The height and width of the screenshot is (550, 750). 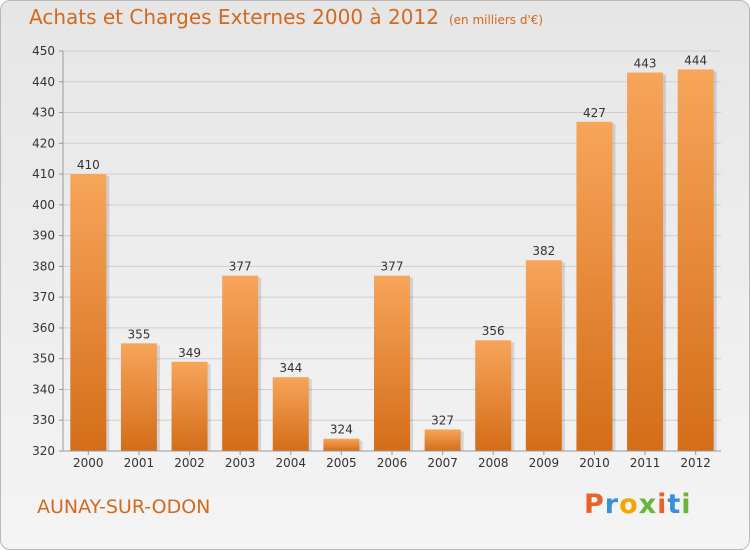 I want to click on bar-value-label: 410, so click(x=88, y=165).